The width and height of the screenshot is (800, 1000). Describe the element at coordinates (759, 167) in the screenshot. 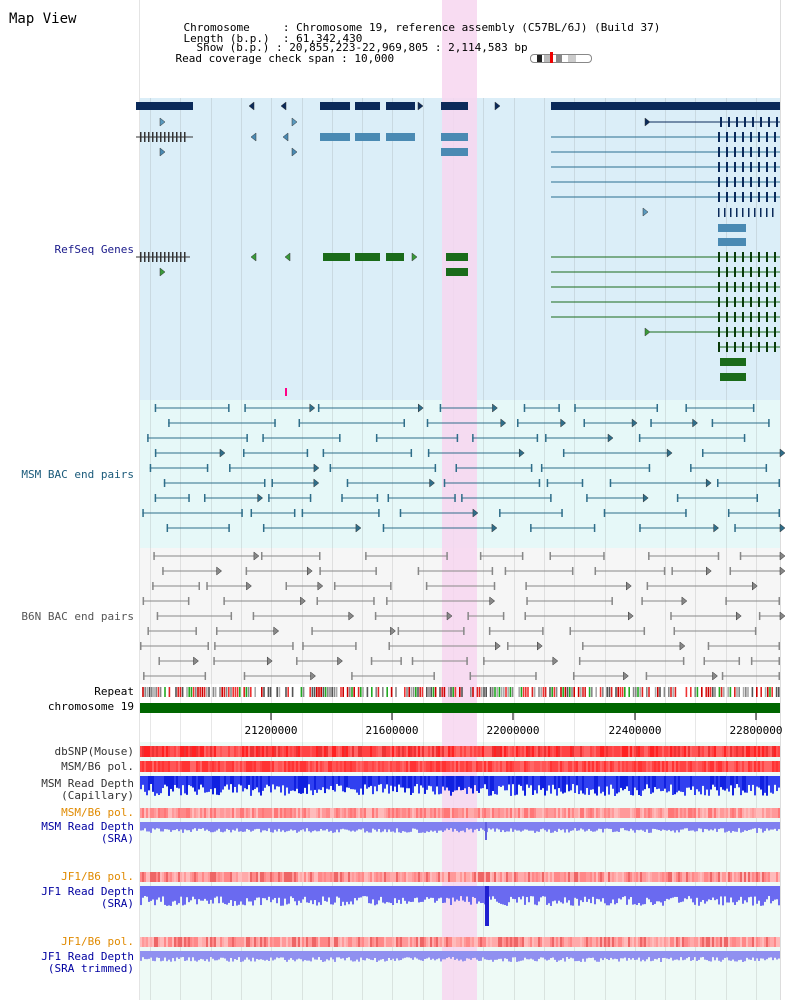

I see `gene-exon` at that location.